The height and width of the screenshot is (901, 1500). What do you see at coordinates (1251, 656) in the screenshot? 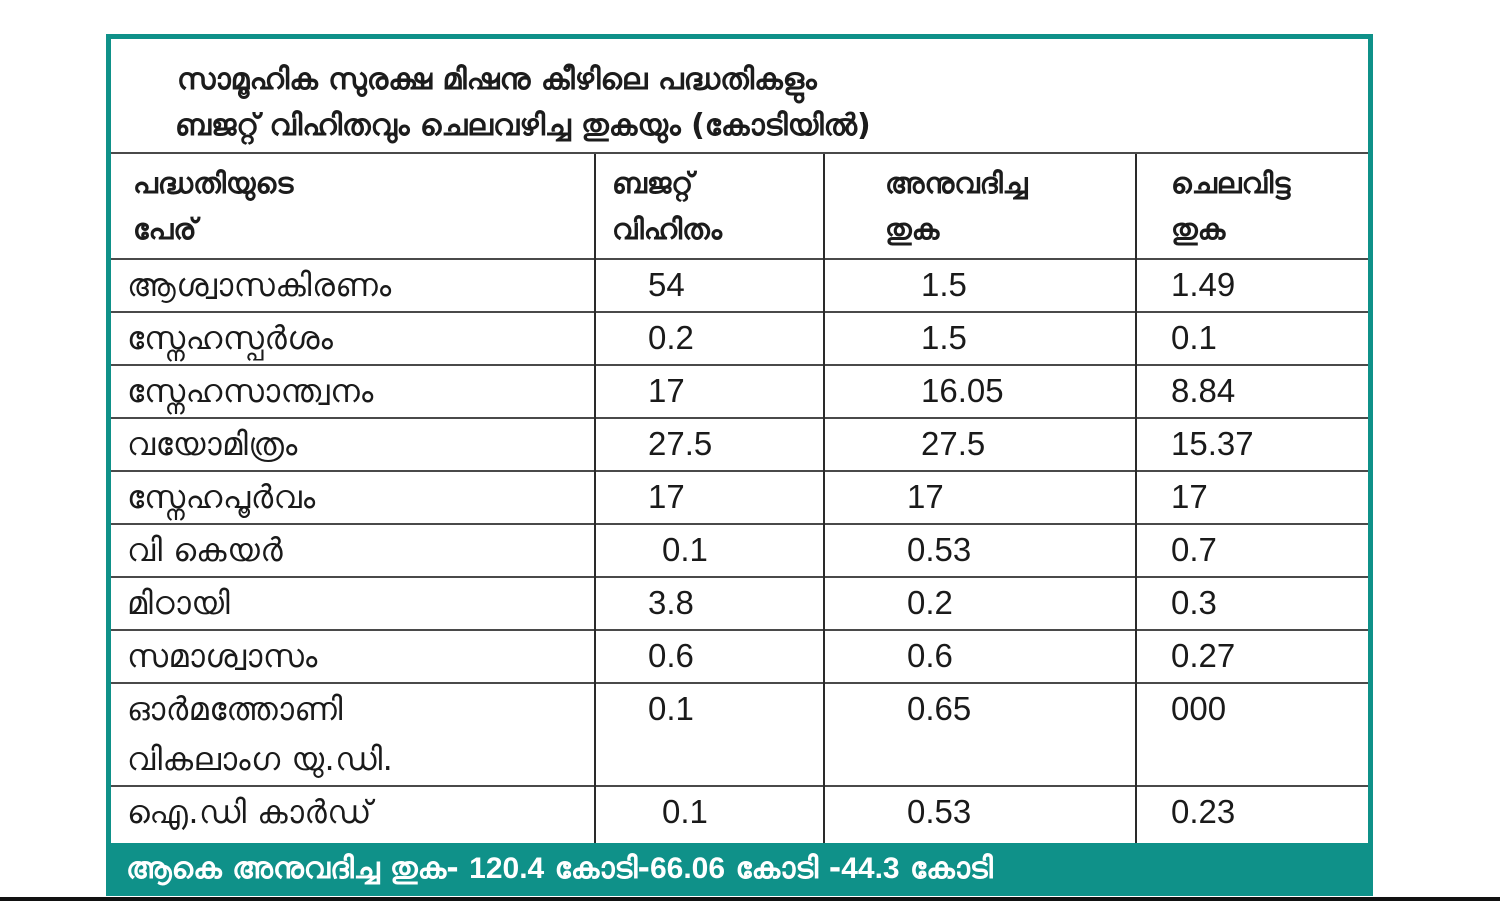
I see `spent-value: 0.27` at bounding box center [1251, 656].